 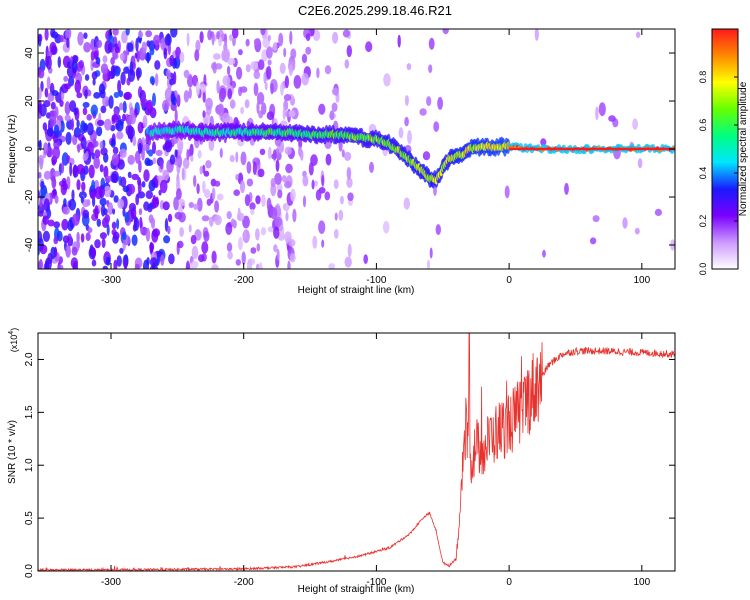 I want to click on x-tick-label: 100, so click(x=641, y=582).